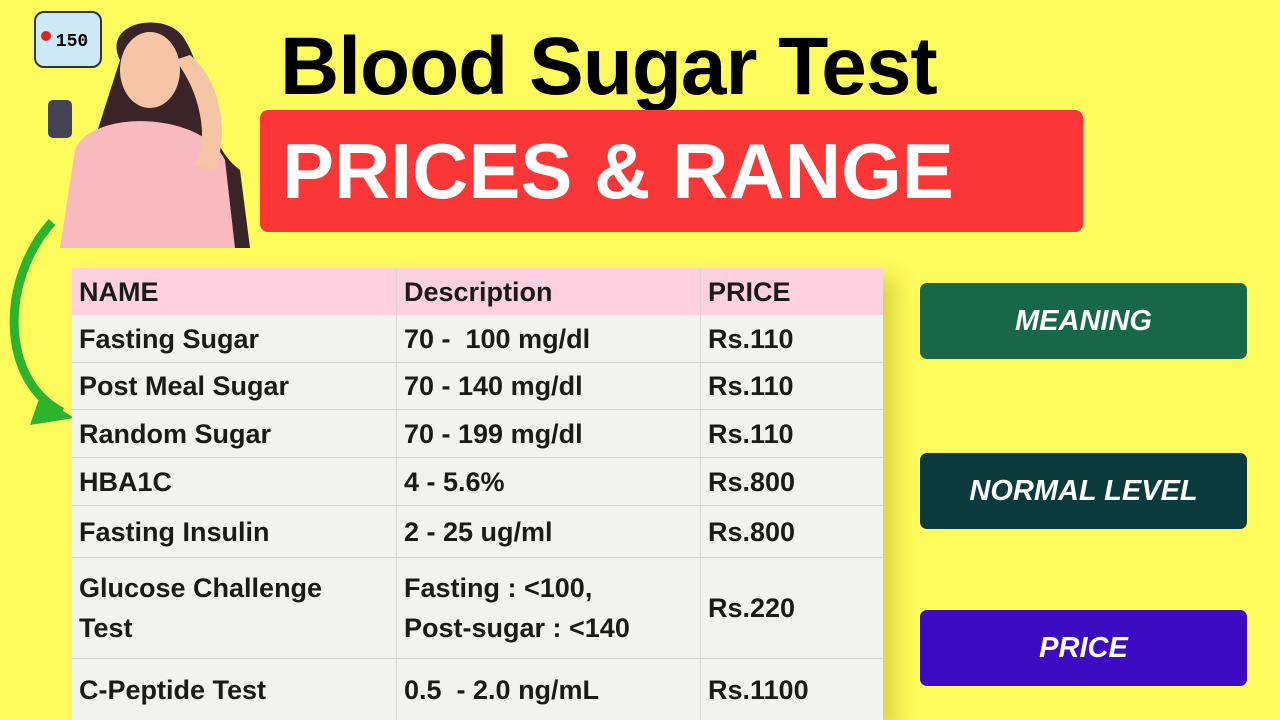 The width and height of the screenshot is (1280, 720). What do you see at coordinates (147, 184) in the screenshot?
I see `shirt` at bounding box center [147, 184].